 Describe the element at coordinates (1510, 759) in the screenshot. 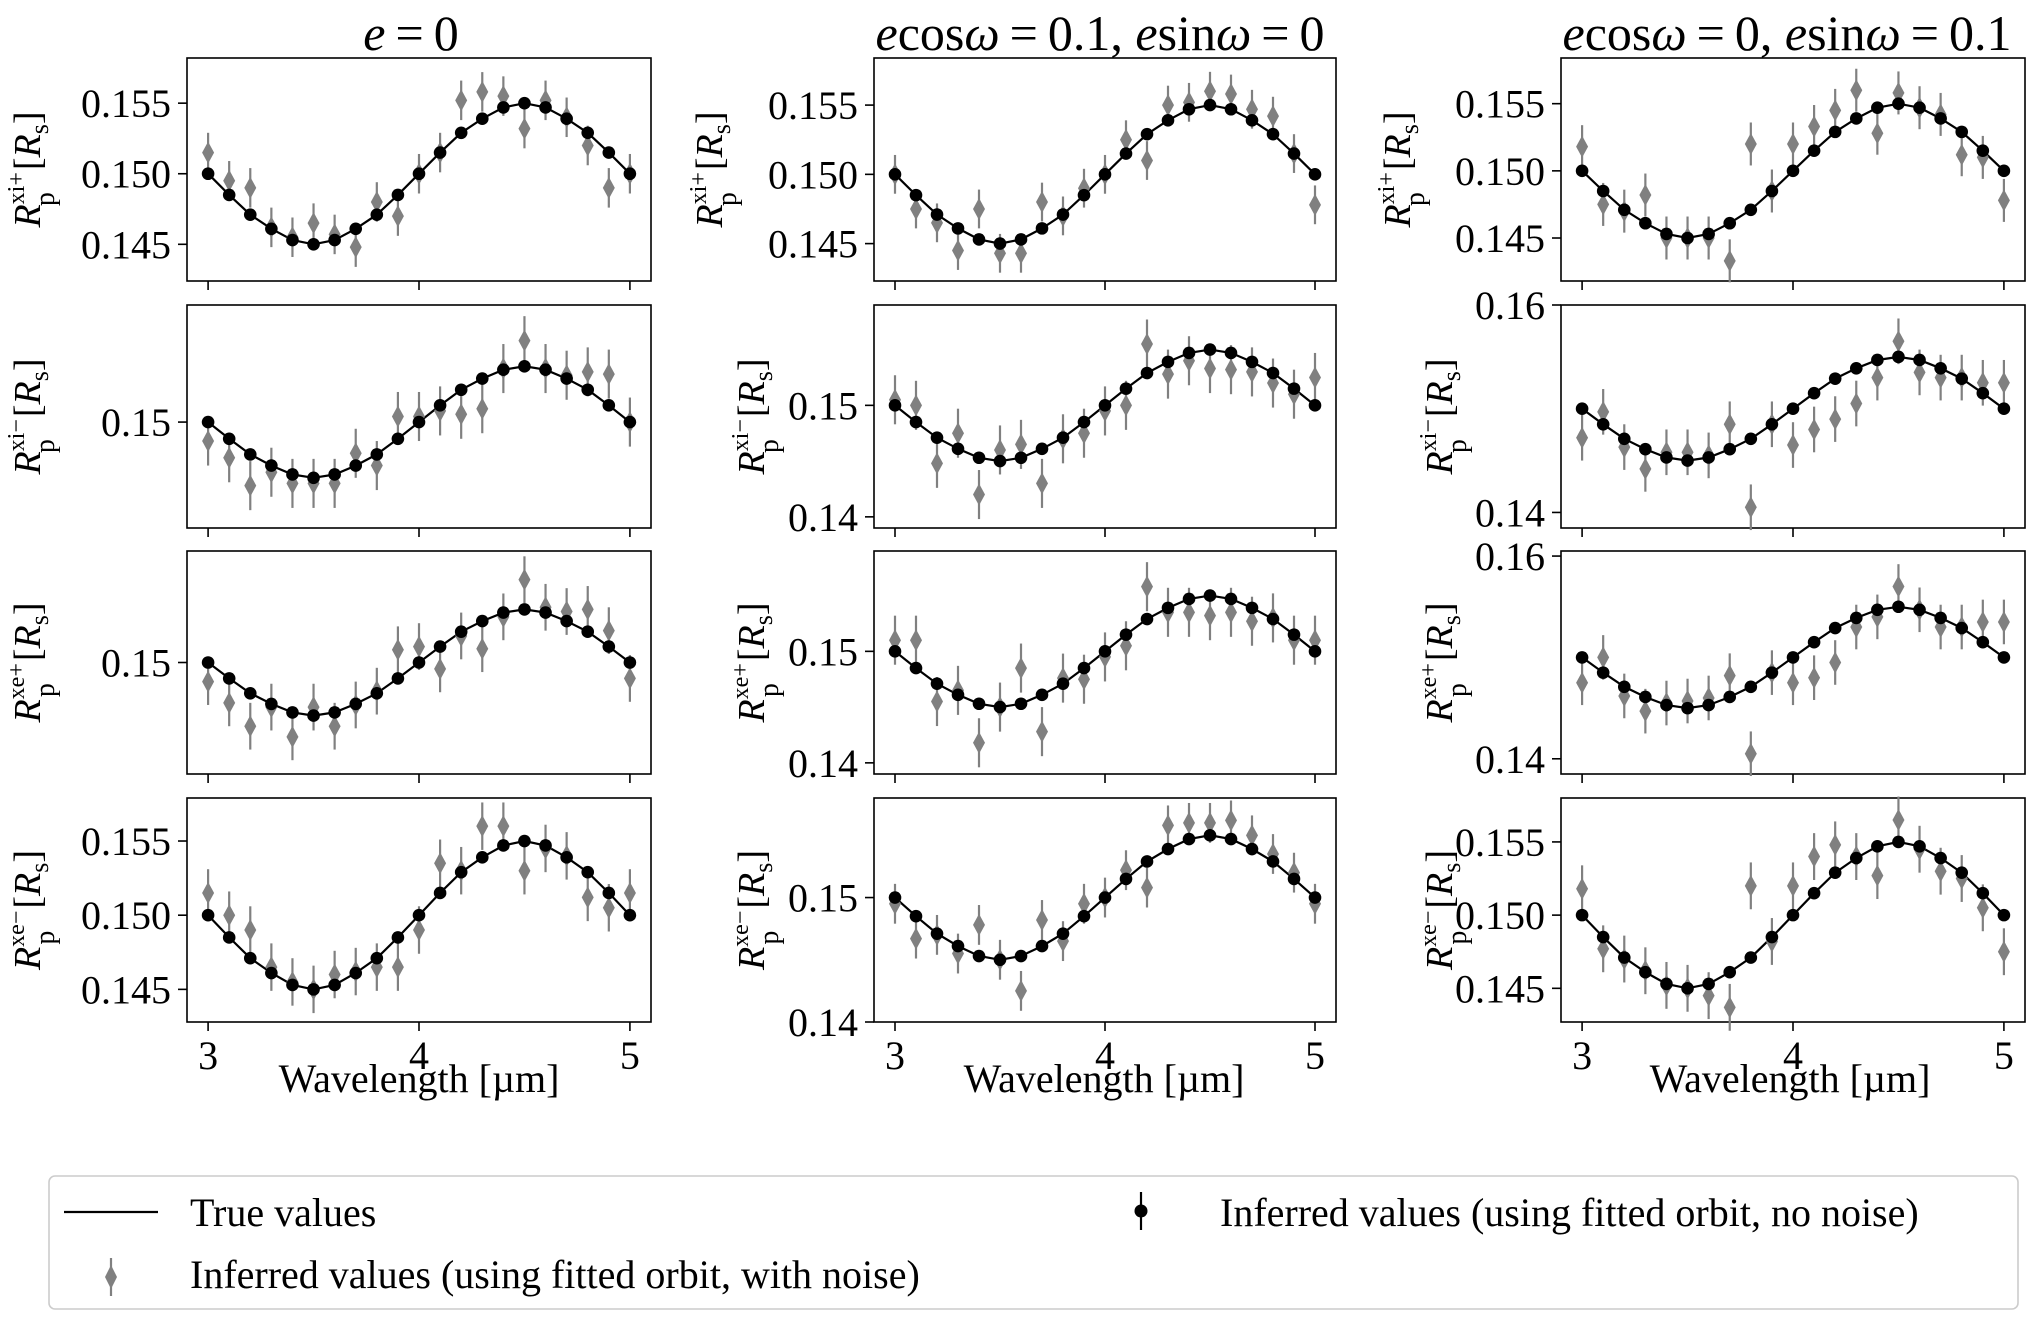

I see `y-tick-label: 0.14` at that location.